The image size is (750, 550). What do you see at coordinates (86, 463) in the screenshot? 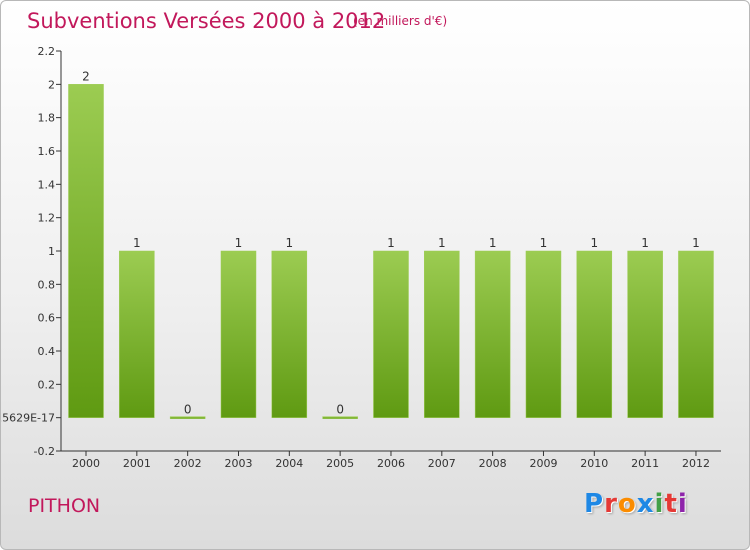
I see `x-tick-label: 2000` at bounding box center [86, 463].